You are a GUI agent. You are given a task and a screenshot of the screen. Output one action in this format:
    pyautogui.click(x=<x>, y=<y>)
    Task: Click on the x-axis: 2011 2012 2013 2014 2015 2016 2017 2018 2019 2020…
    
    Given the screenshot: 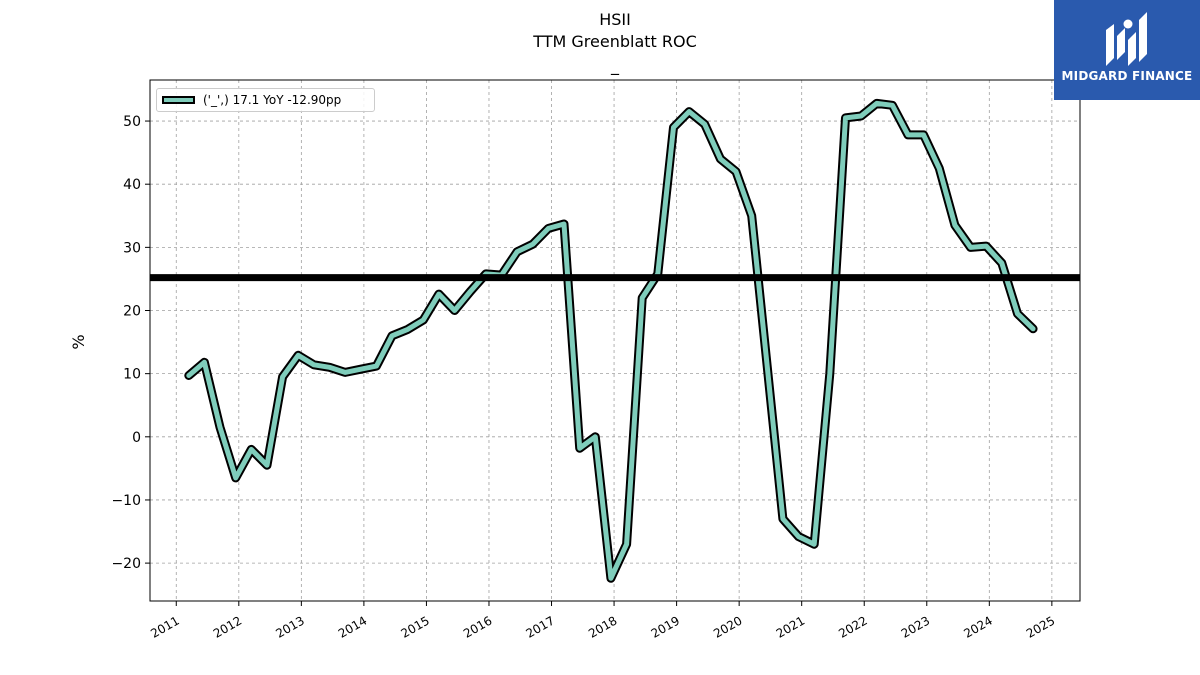 What is the action you would take?
    pyautogui.click(x=602, y=621)
    